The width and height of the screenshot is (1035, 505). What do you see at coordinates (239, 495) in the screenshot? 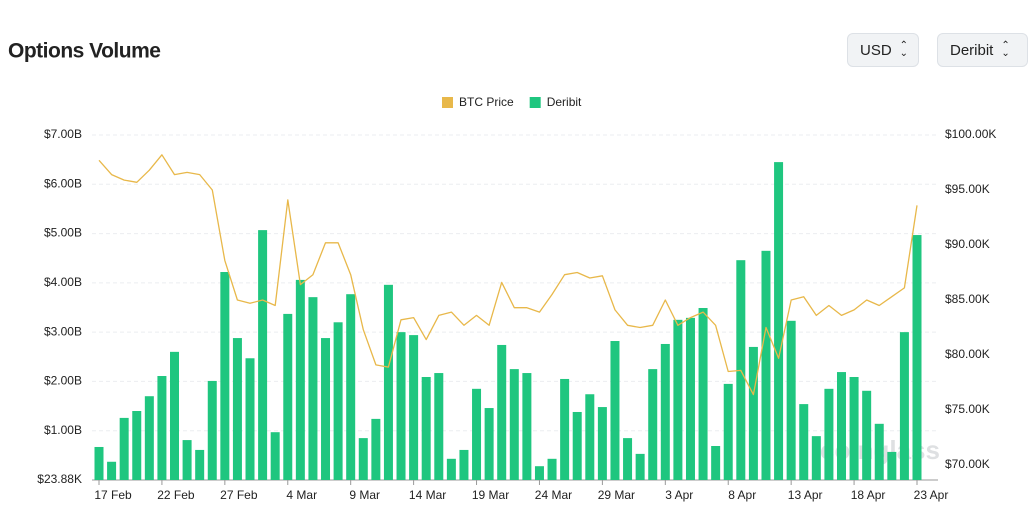
I see `x-tick-label: 27 Feb` at bounding box center [239, 495].